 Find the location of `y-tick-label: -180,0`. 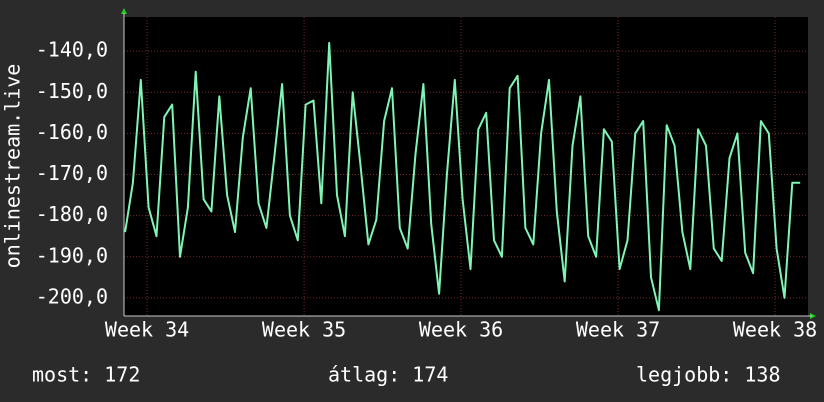

y-tick-label: -180,0 is located at coordinates (72, 214).